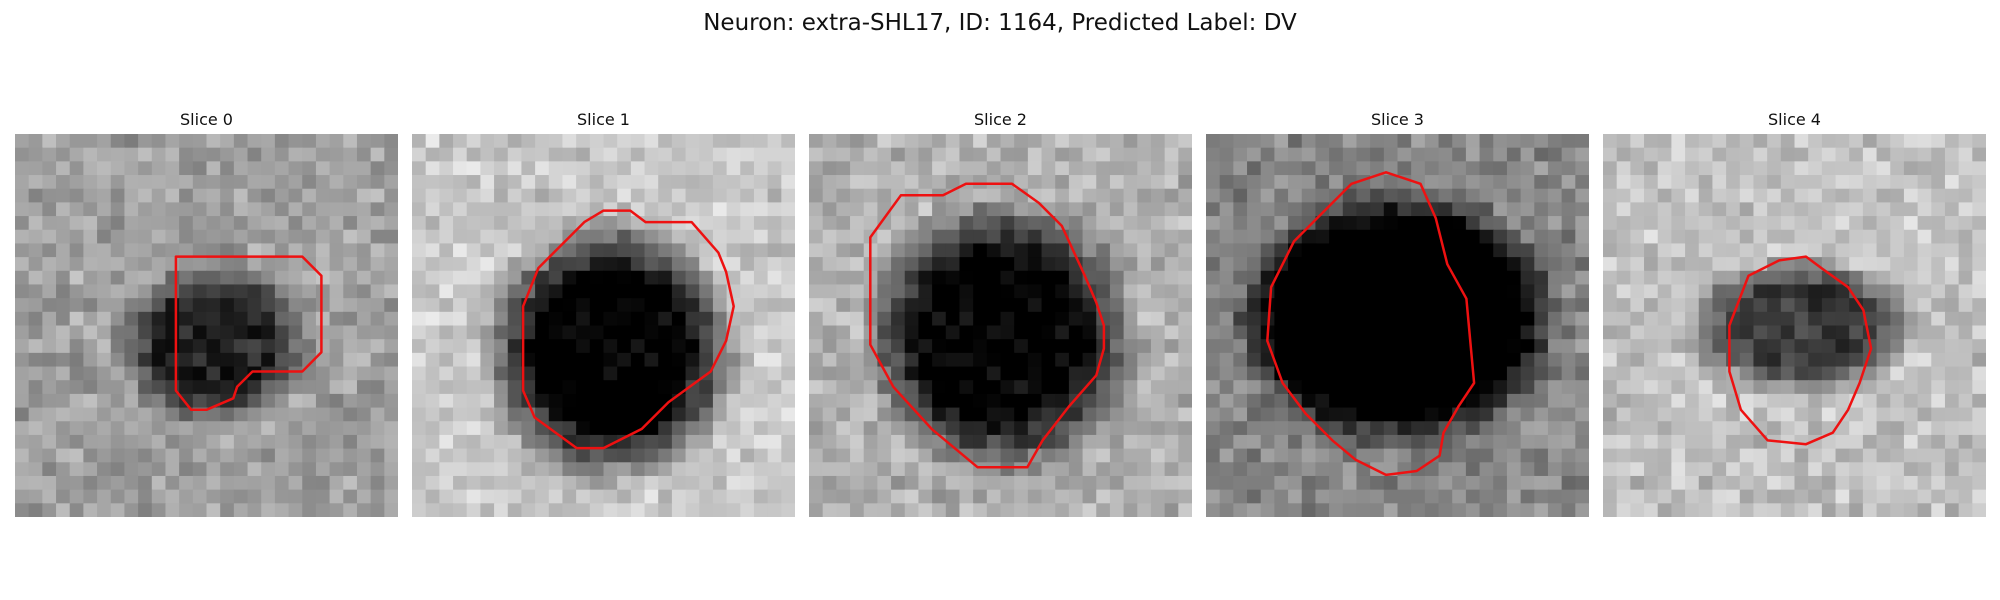 The height and width of the screenshot is (600, 2000). I want to click on slice-panel-4: Slice 4, so click(1794, 317).